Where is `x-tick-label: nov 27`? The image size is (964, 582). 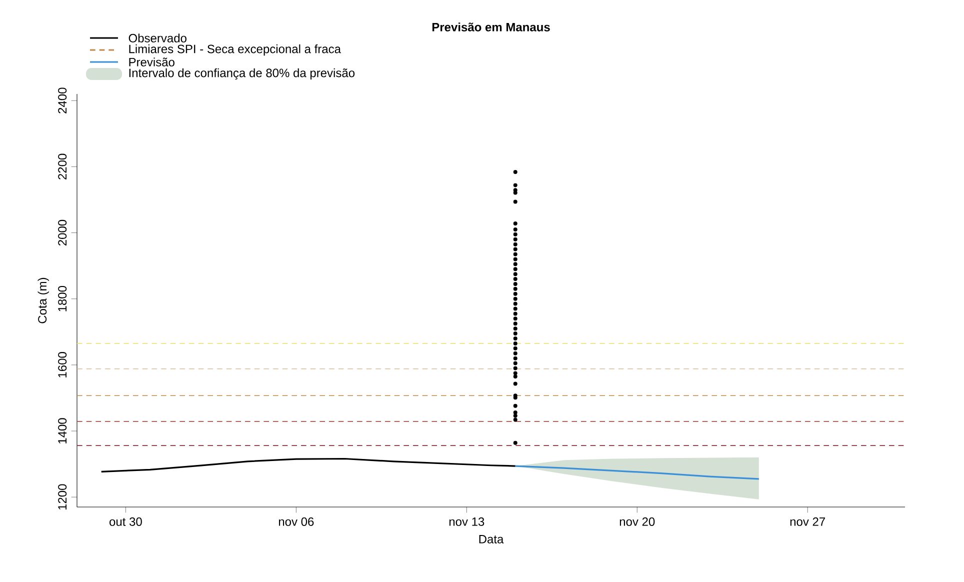 x-tick-label: nov 27 is located at coordinates (807, 521).